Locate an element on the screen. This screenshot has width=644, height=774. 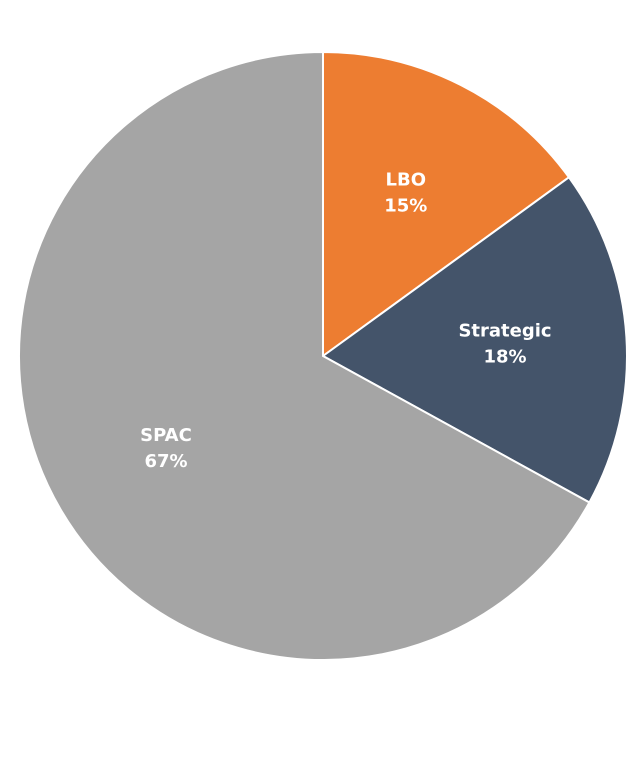
slice-label: SPAC is located at coordinates (166, 435).